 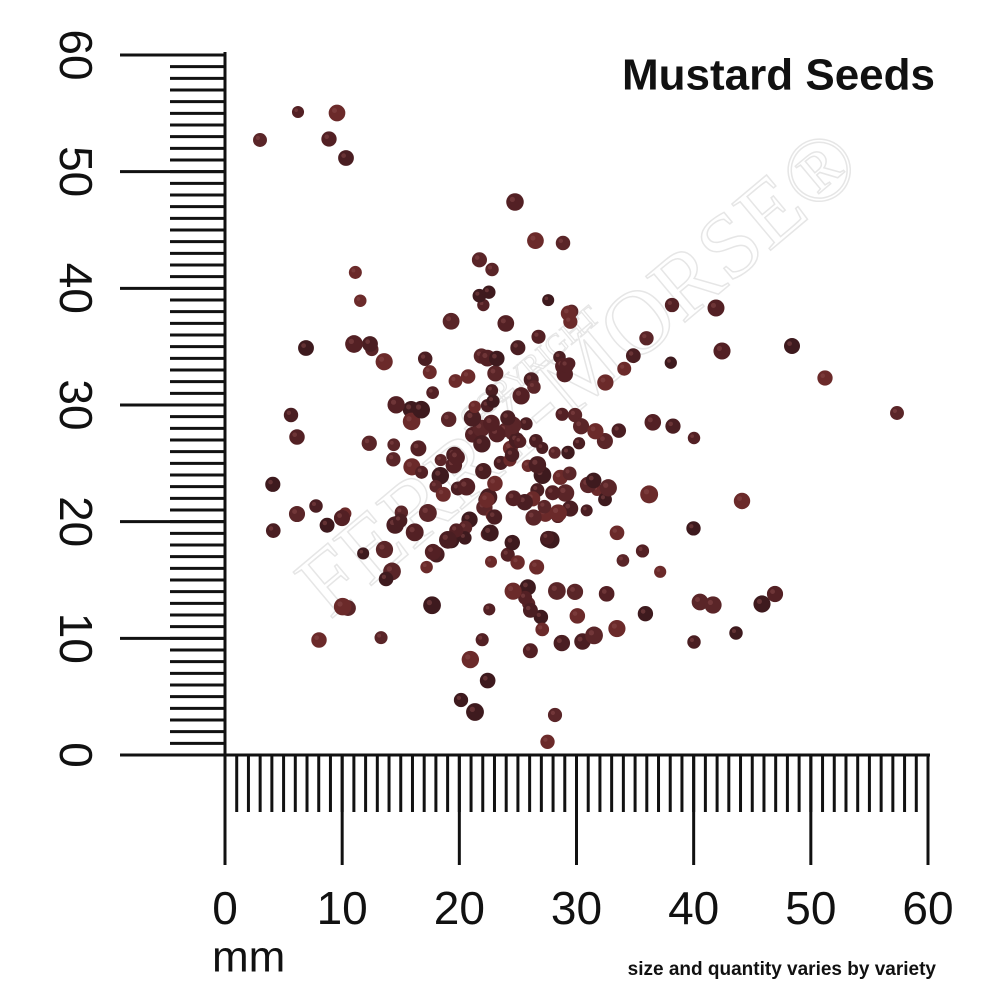 I want to click on y-ruler-label: 50, so click(x=76, y=171).